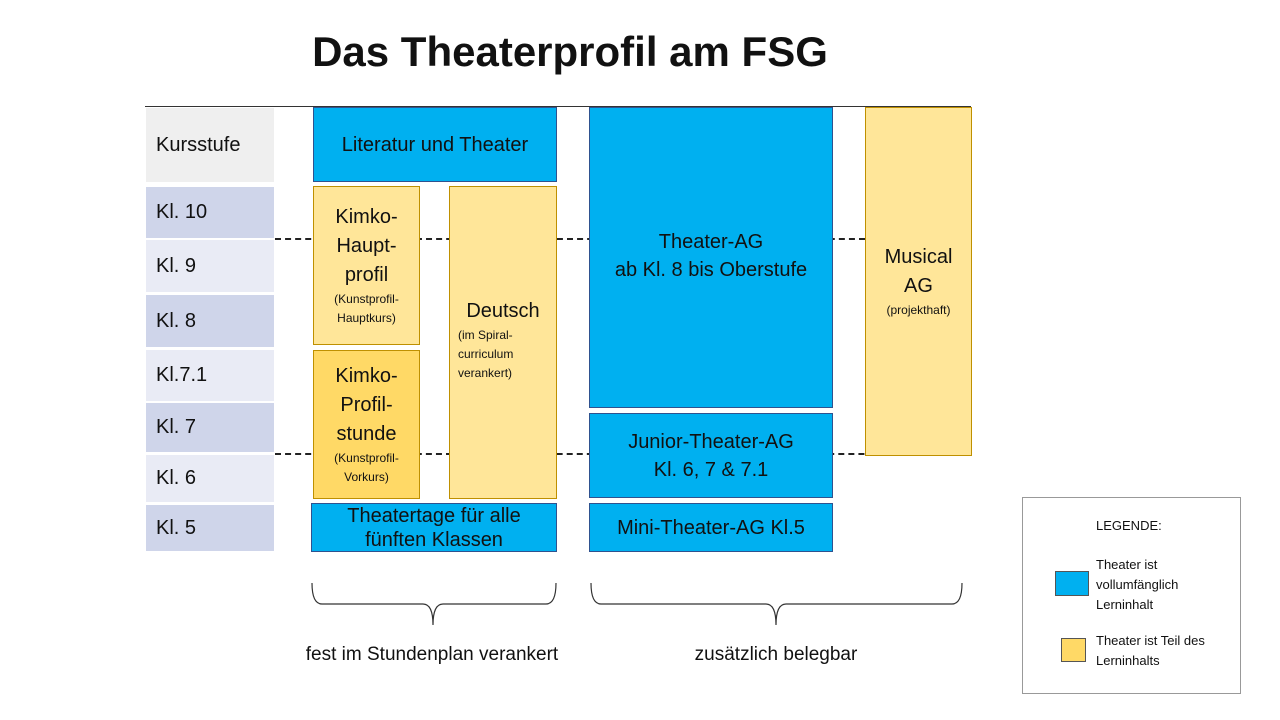 This screenshot has height=720, width=1280. Describe the element at coordinates (776, 654) in the screenshot. I see `brace-right-label: zusätzlich belegbar` at that location.